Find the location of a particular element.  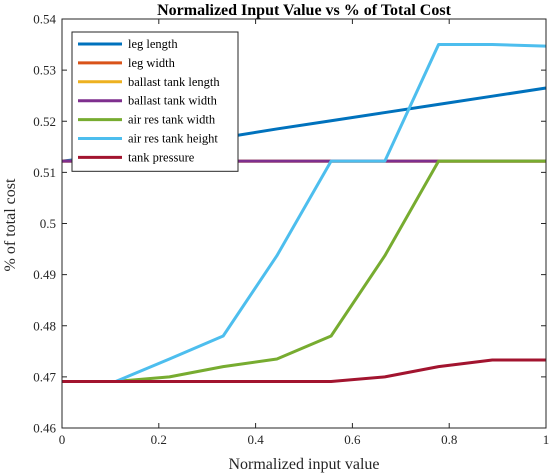

x-tick-label: 0 is located at coordinates (62, 439).